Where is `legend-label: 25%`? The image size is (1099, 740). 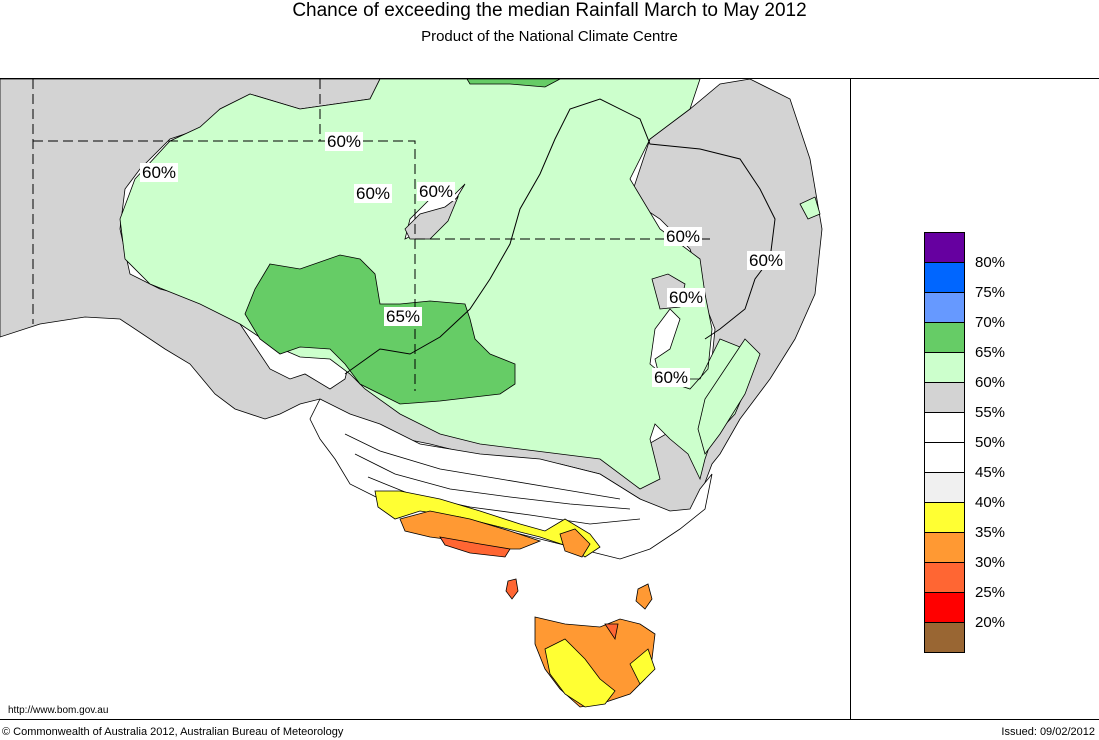 legend-label: 25% is located at coordinates (990, 592).